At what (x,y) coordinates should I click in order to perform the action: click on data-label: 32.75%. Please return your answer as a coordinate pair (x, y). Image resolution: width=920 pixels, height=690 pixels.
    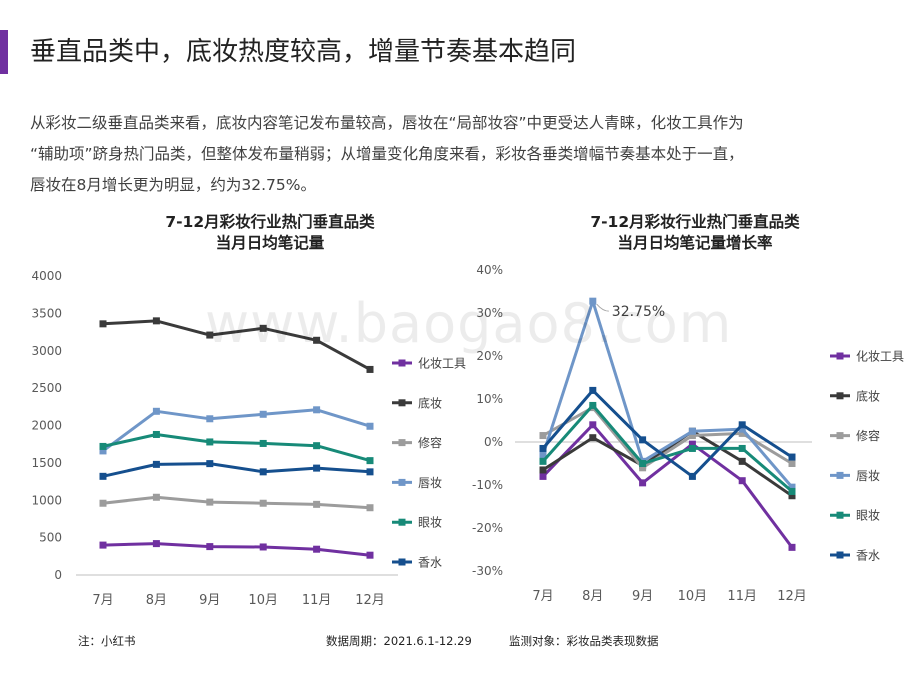
    Looking at the image, I should click on (638, 312).